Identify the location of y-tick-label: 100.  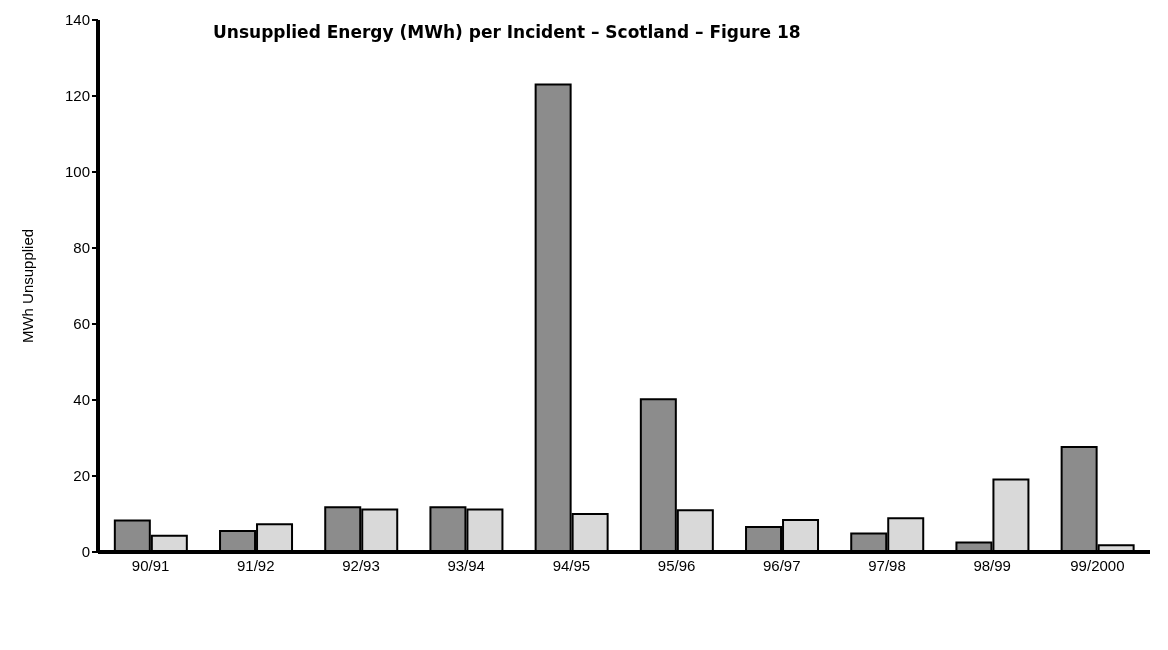
(77, 172).